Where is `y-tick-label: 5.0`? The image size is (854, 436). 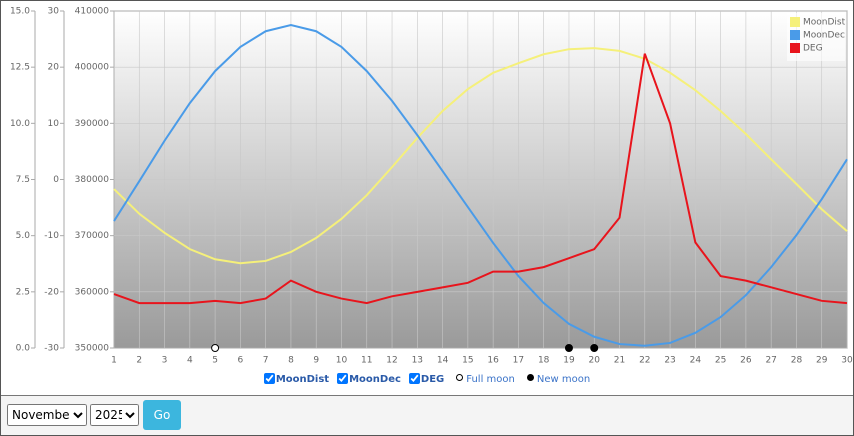
y-tick-label: 5.0 is located at coordinates (23, 236).